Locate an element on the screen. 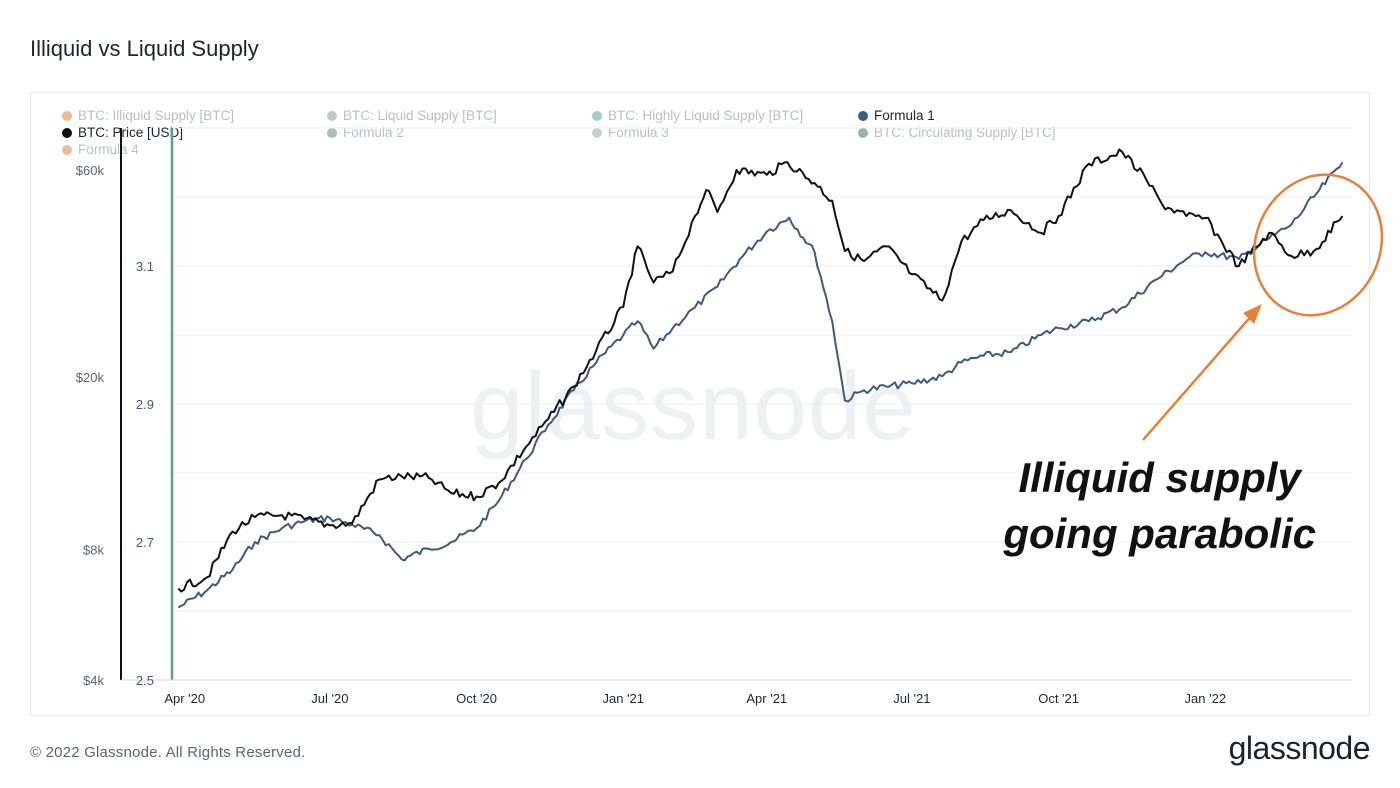 The height and width of the screenshot is (788, 1400). x-tick-label: Apr '20 is located at coordinates (184, 698).